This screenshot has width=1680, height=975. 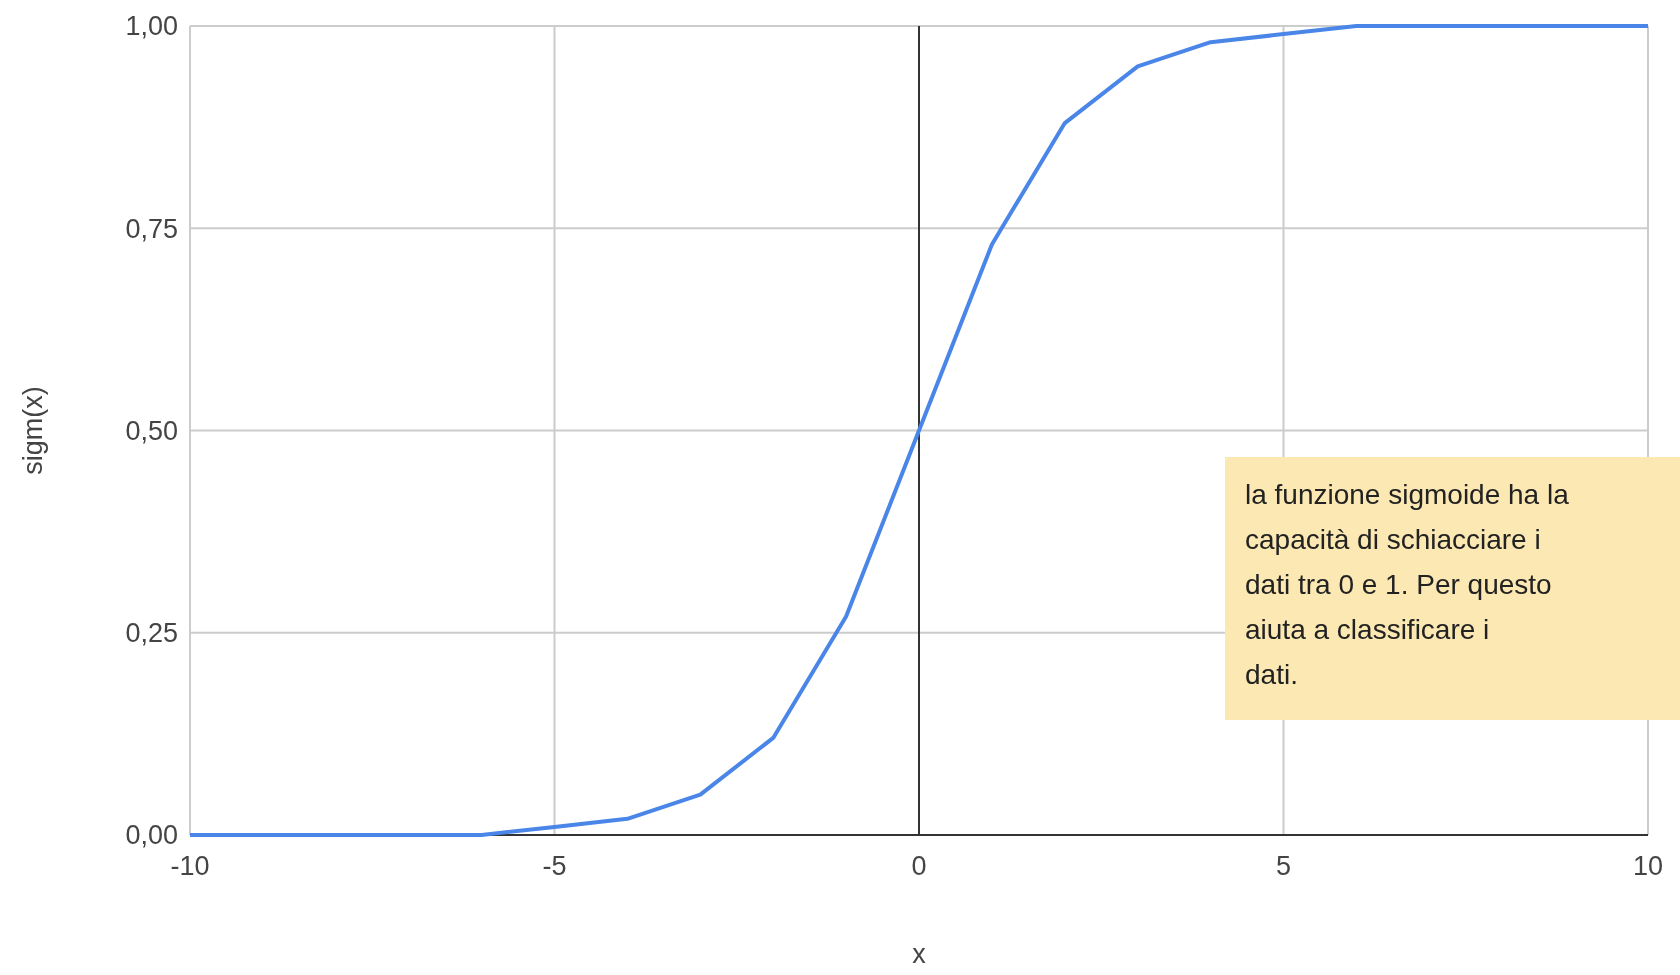 What do you see at coordinates (190, 866) in the screenshot?
I see `x-tick-label: -10` at bounding box center [190, 866].